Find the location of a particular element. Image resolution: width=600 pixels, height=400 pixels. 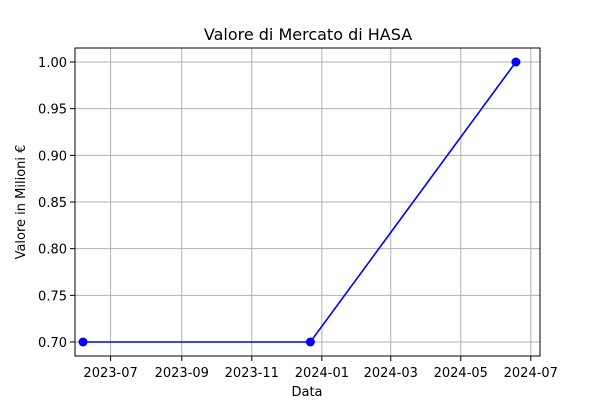

y-tick-label: 0.95 is located at coordinates (52, 110).